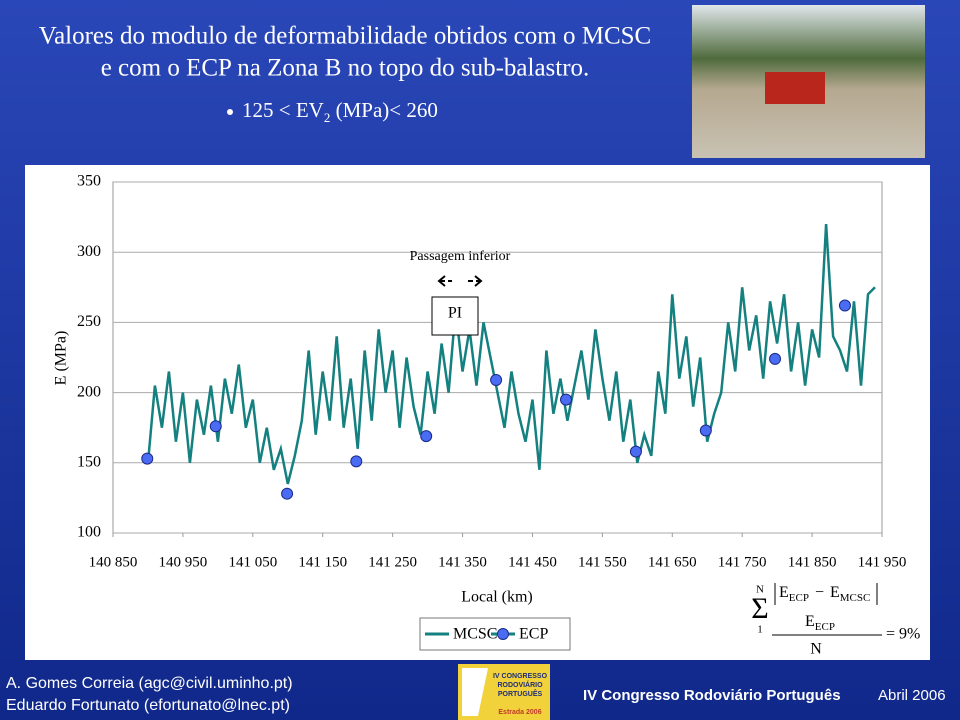 This screenshot has width=960, height=720. I want to click on y-tick-label: 350, so click(89, 181).